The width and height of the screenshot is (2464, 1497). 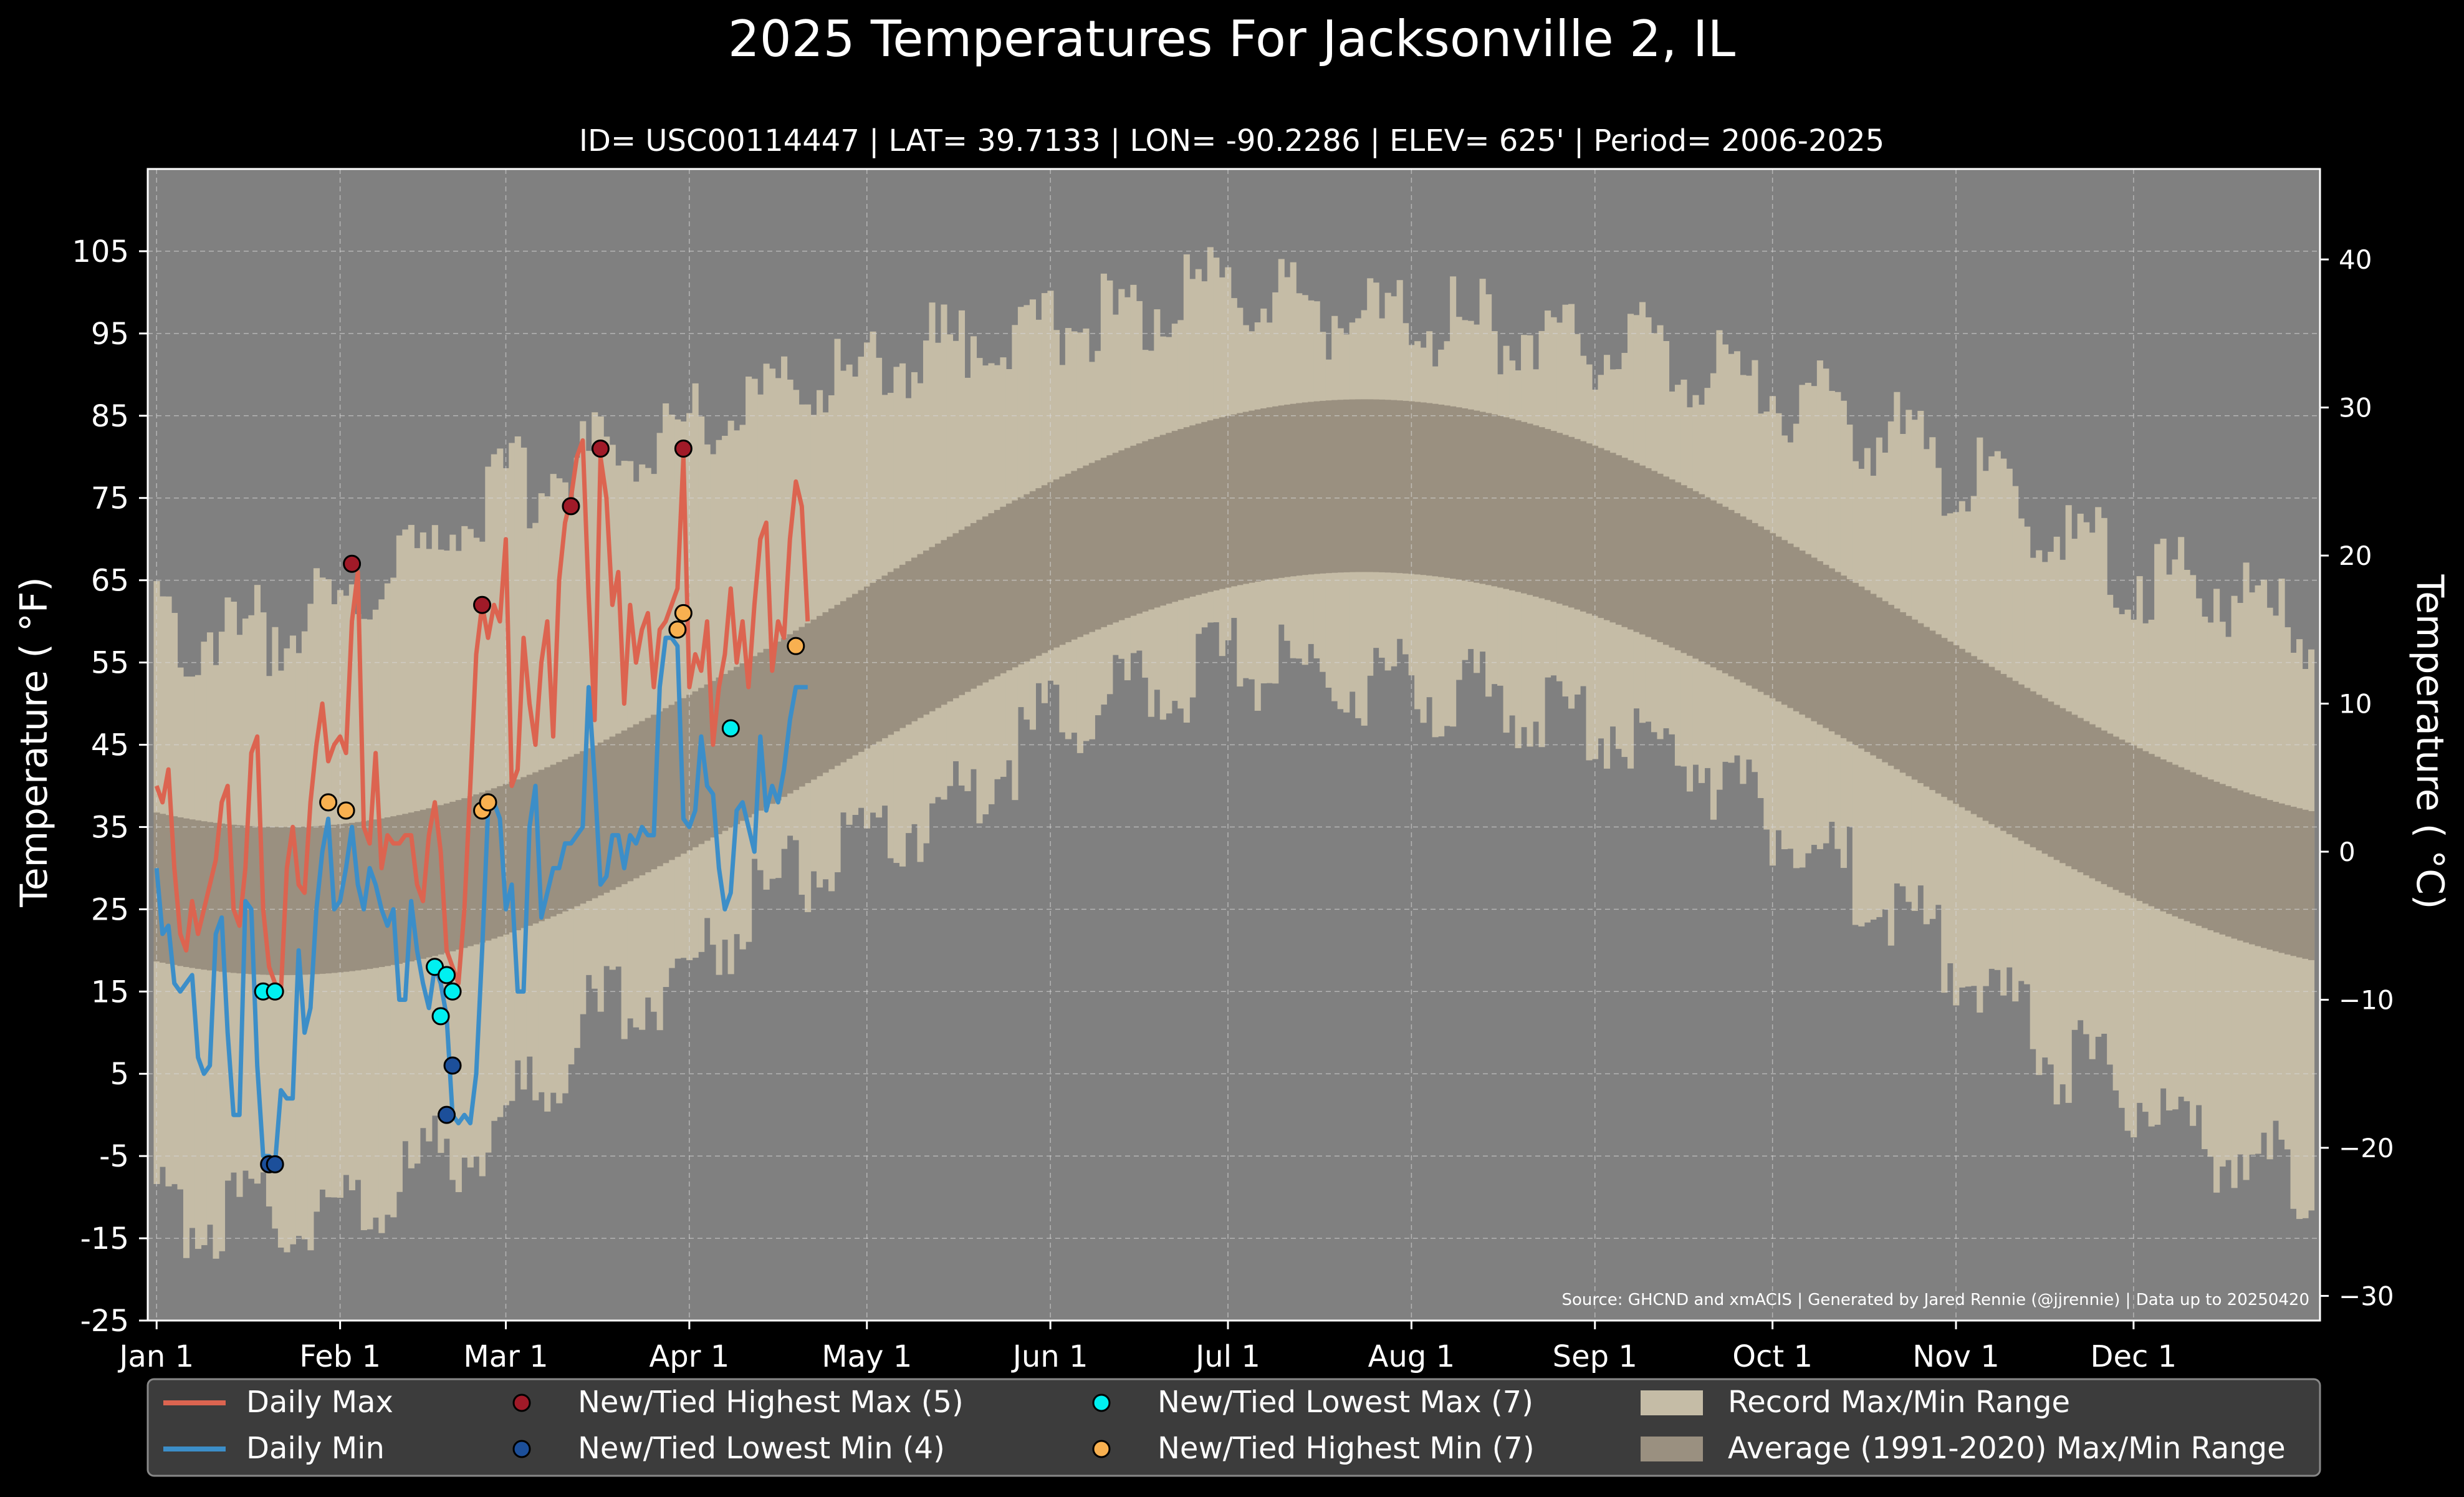 What do you see at coordinates (447, 1114) in the screenshot?
I see `lowest-min-marker` at bounding box center [447, 1114].